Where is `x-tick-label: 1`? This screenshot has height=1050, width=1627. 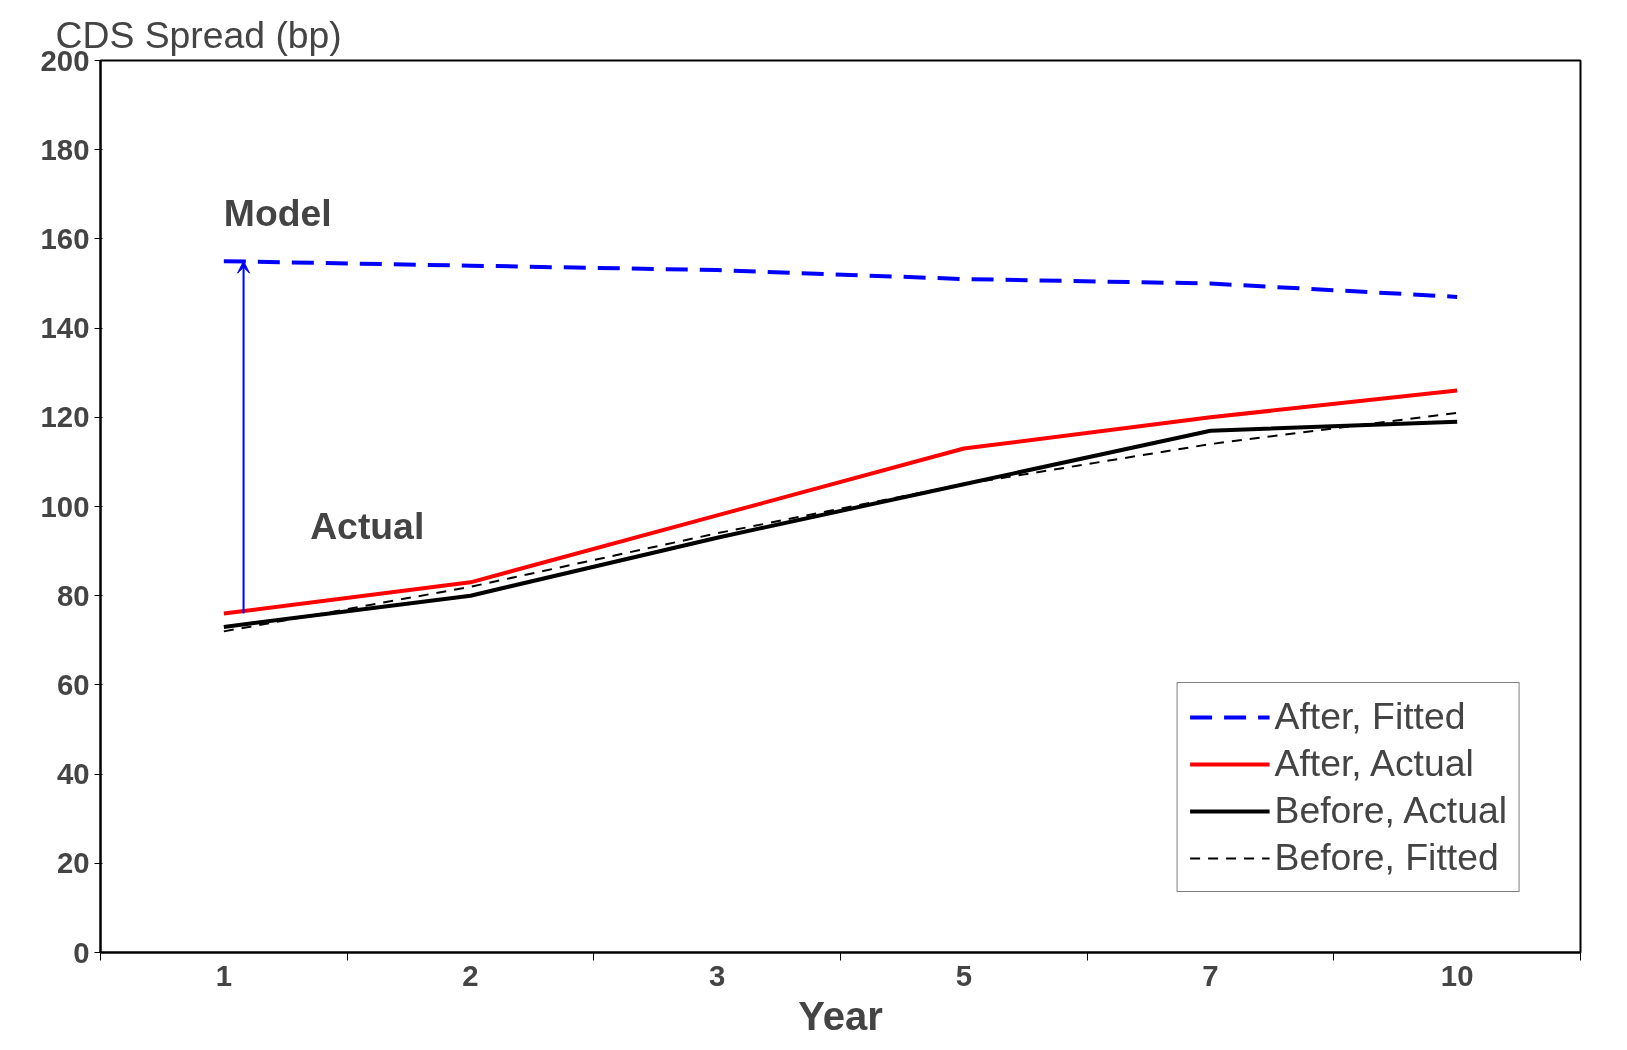
x-tick-label: 1 is located at coordinates (223, 975).